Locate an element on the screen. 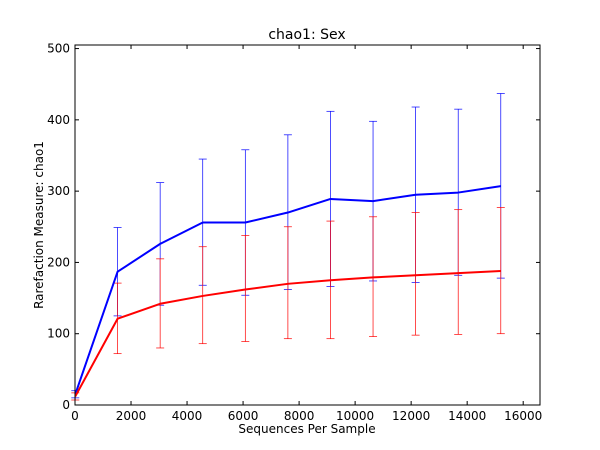 This screenshot has height=450, width=600. x-tick-label: 12000 is located at coordinates (411, 416).